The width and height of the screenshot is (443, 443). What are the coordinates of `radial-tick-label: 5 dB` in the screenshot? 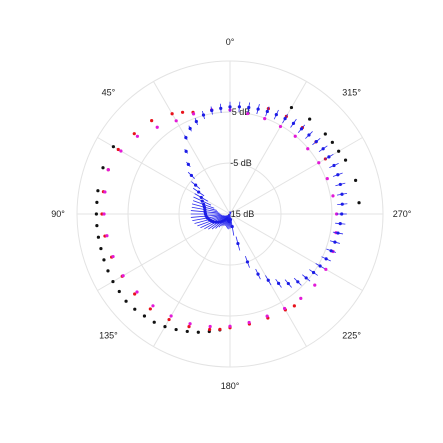 It's located at (241, 112).